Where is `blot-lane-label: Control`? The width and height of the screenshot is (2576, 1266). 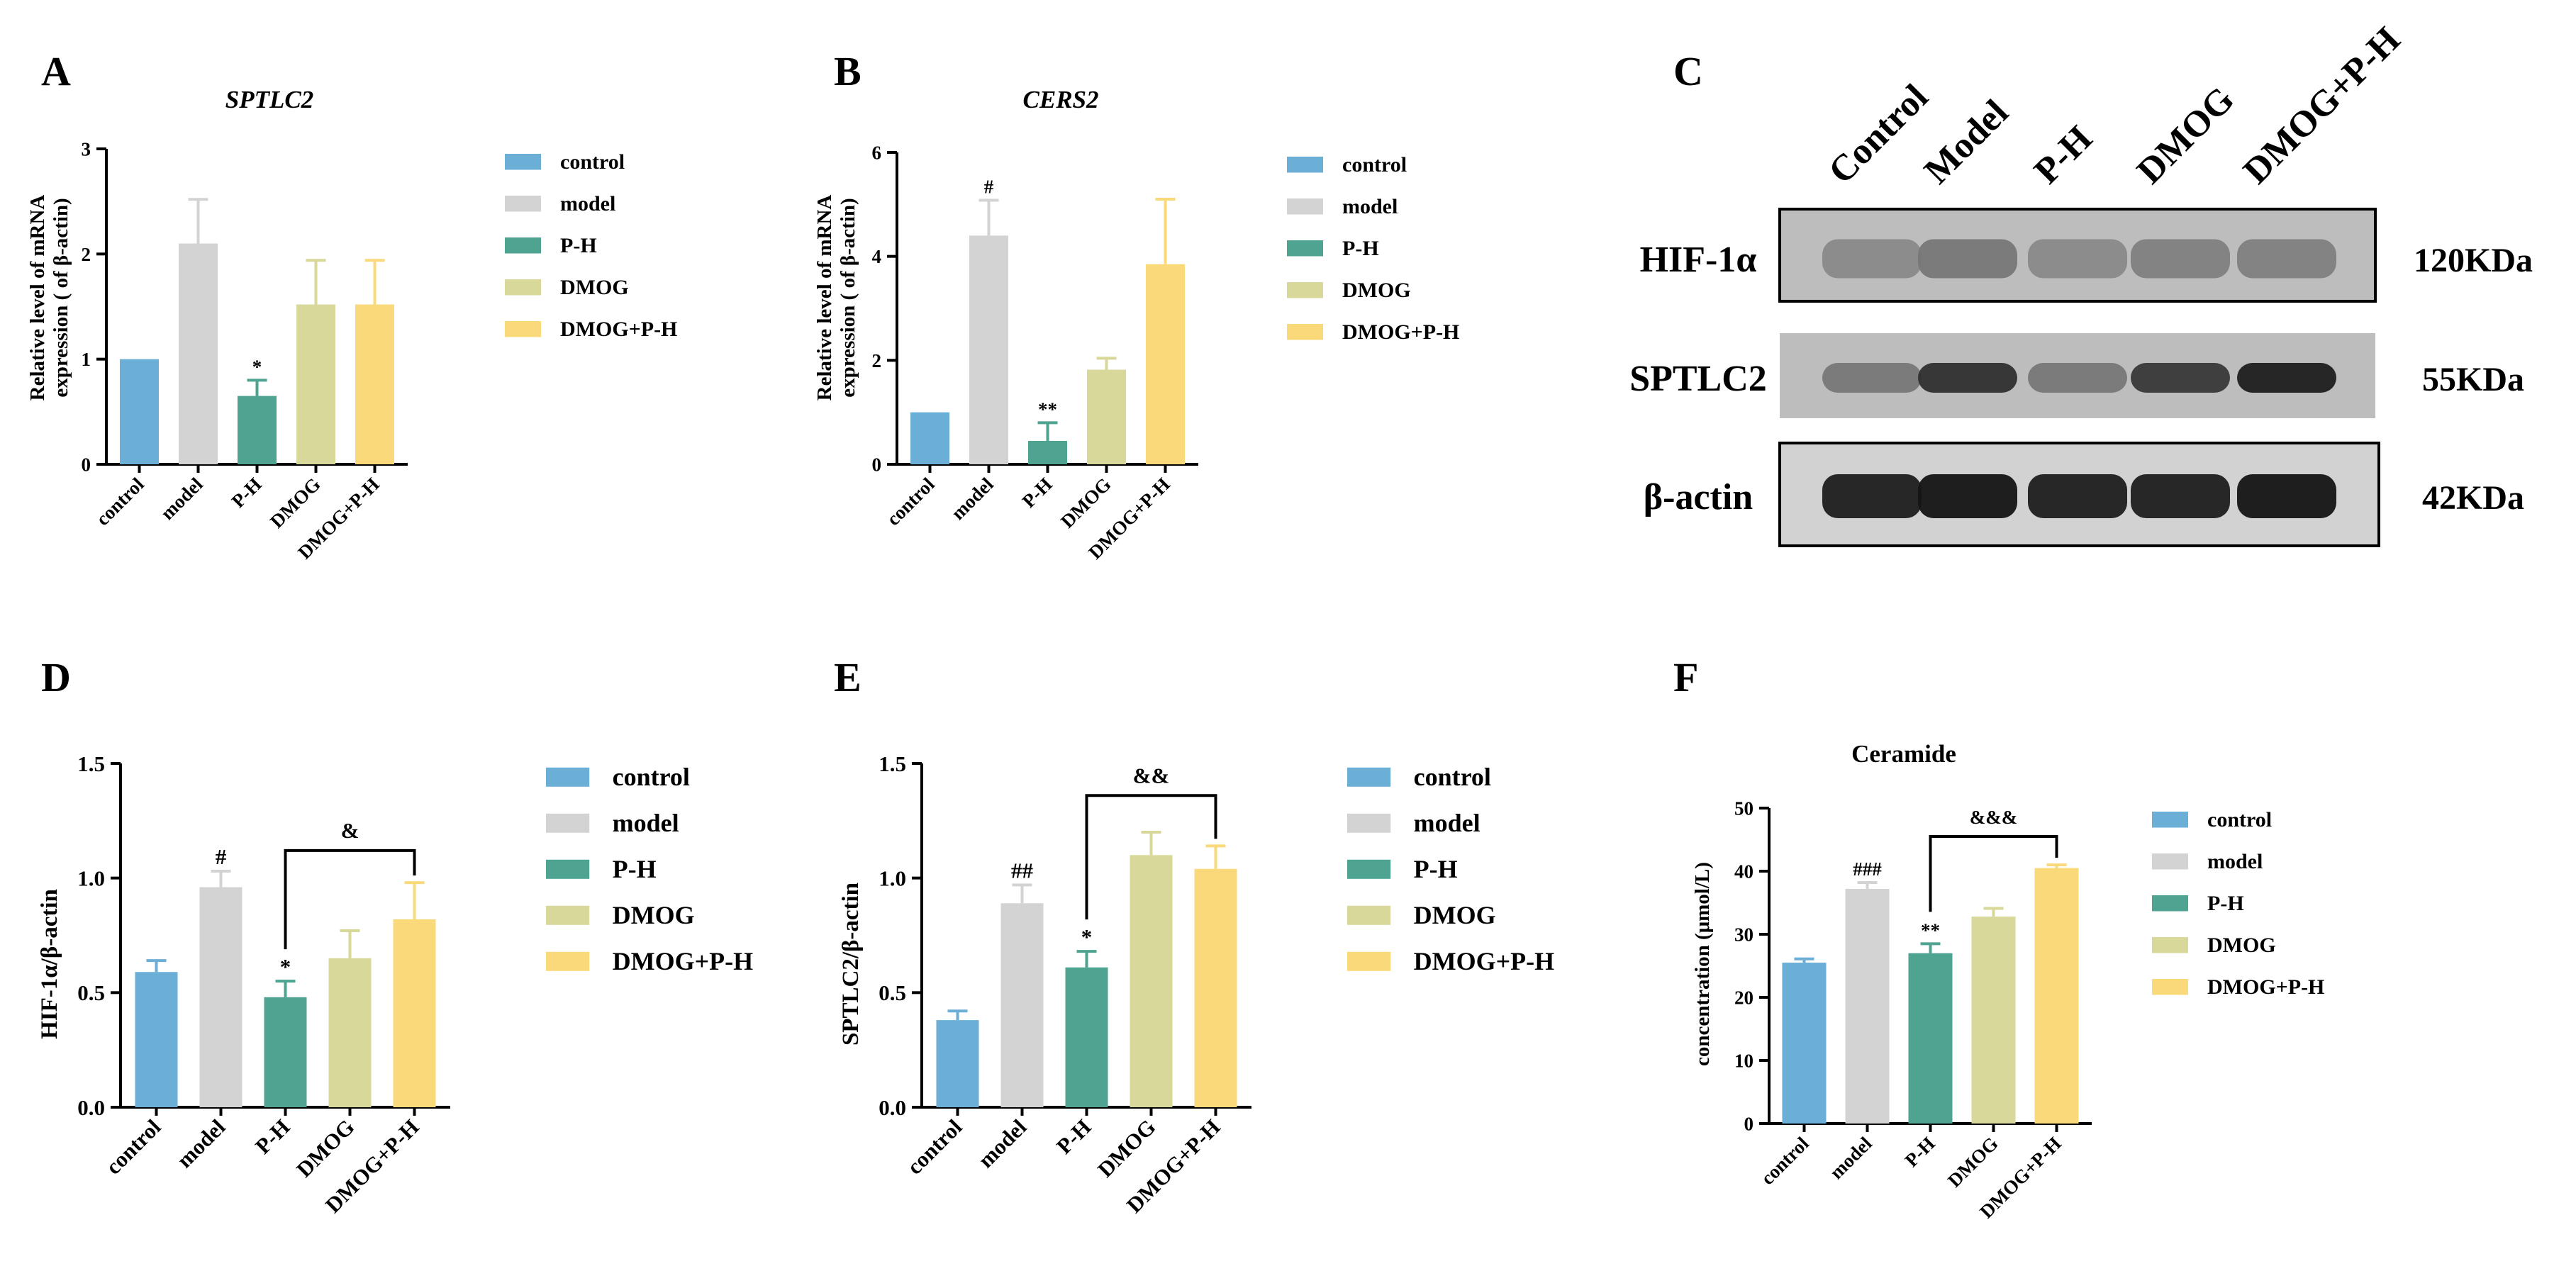
blot-lane-label: Control is located at coordinates (1878, 134).